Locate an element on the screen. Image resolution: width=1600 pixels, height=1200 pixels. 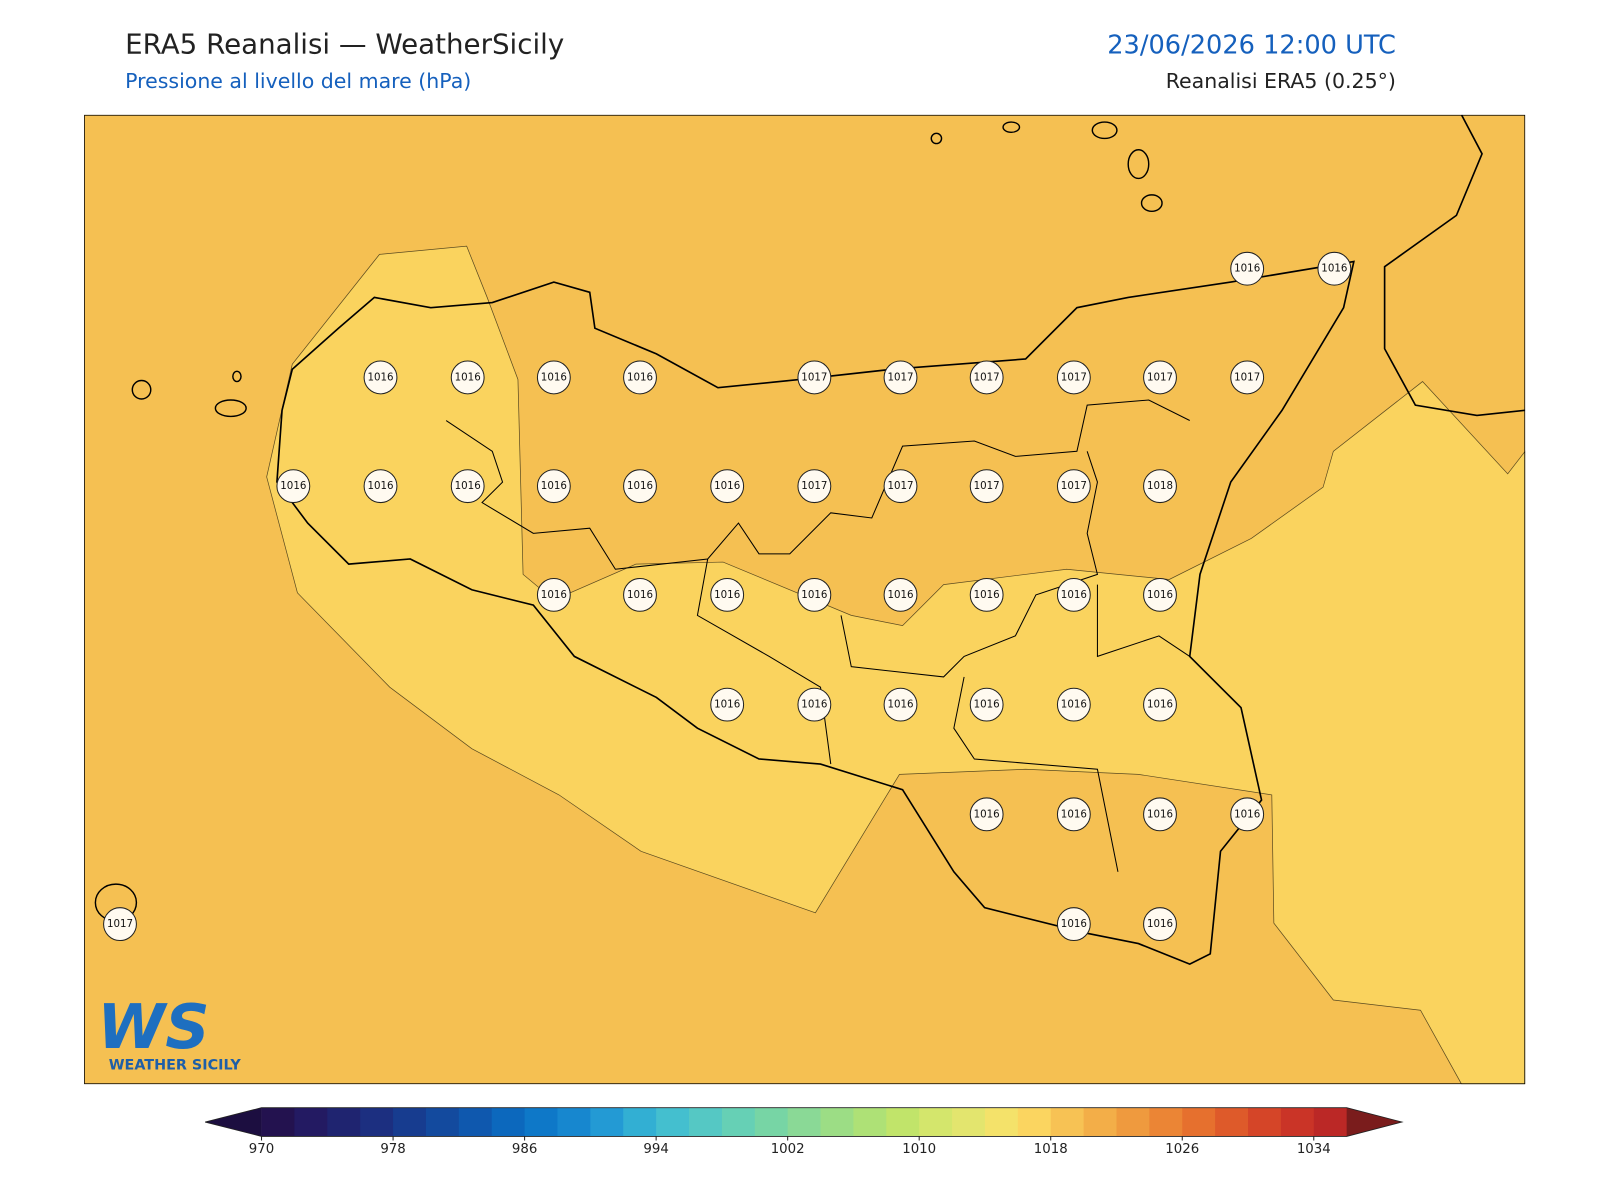
colorbar-tick-label: 1018 is located at coordinates (1051, 1149).